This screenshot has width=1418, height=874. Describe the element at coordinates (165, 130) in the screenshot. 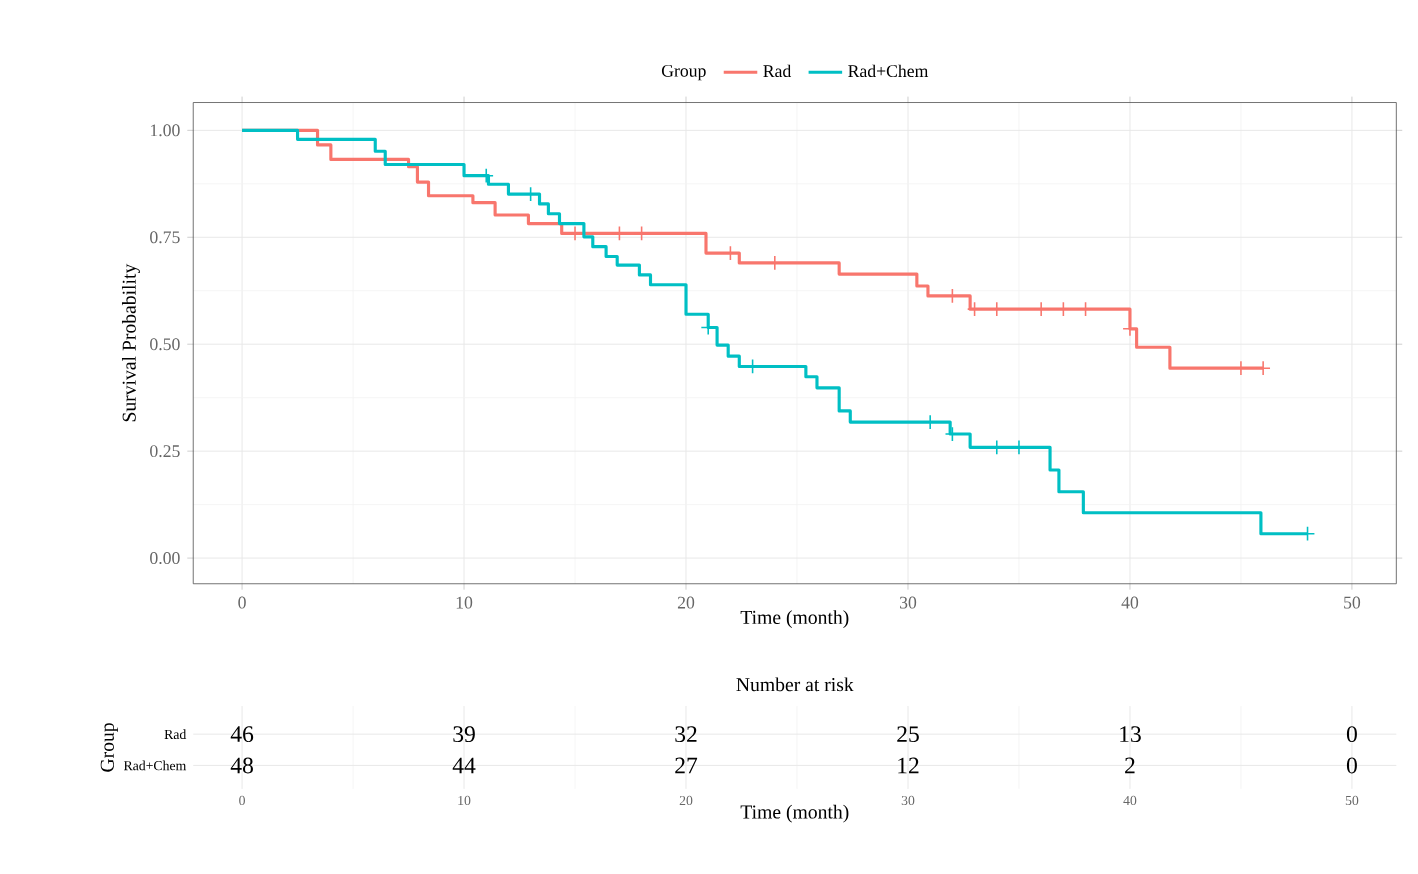

I see `y-tick-label: 1.00` at that location.